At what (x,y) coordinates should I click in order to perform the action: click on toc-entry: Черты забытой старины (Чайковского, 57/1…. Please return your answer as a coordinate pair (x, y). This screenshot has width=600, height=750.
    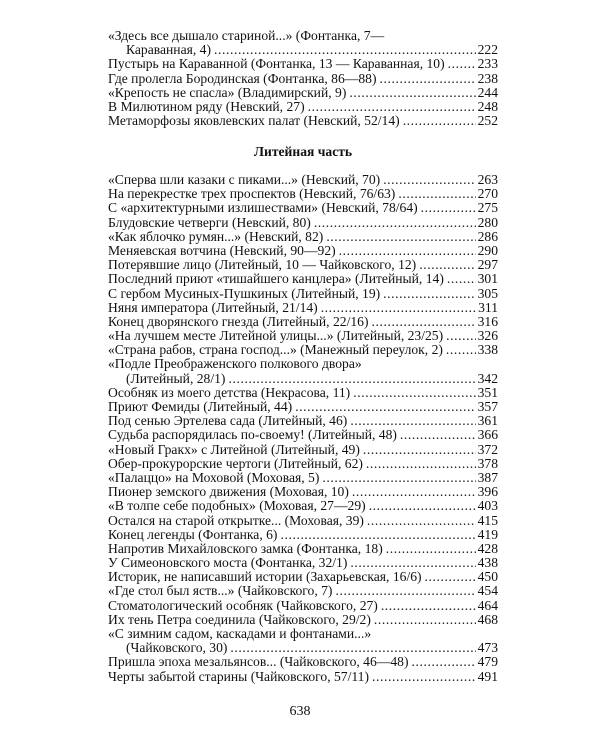
    Looking at the image, I should click on (303, 677).